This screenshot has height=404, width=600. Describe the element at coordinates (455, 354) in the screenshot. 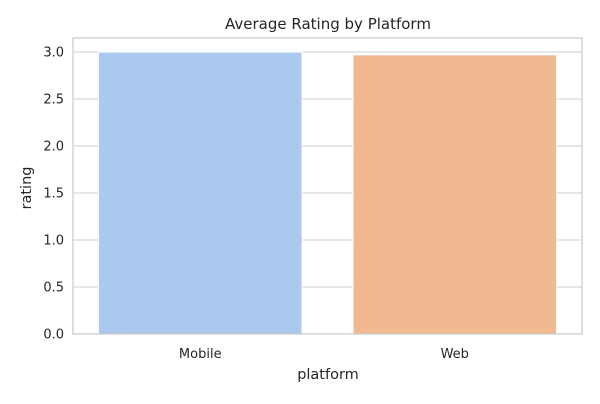

I see `x-tick-label: Web` at that location.